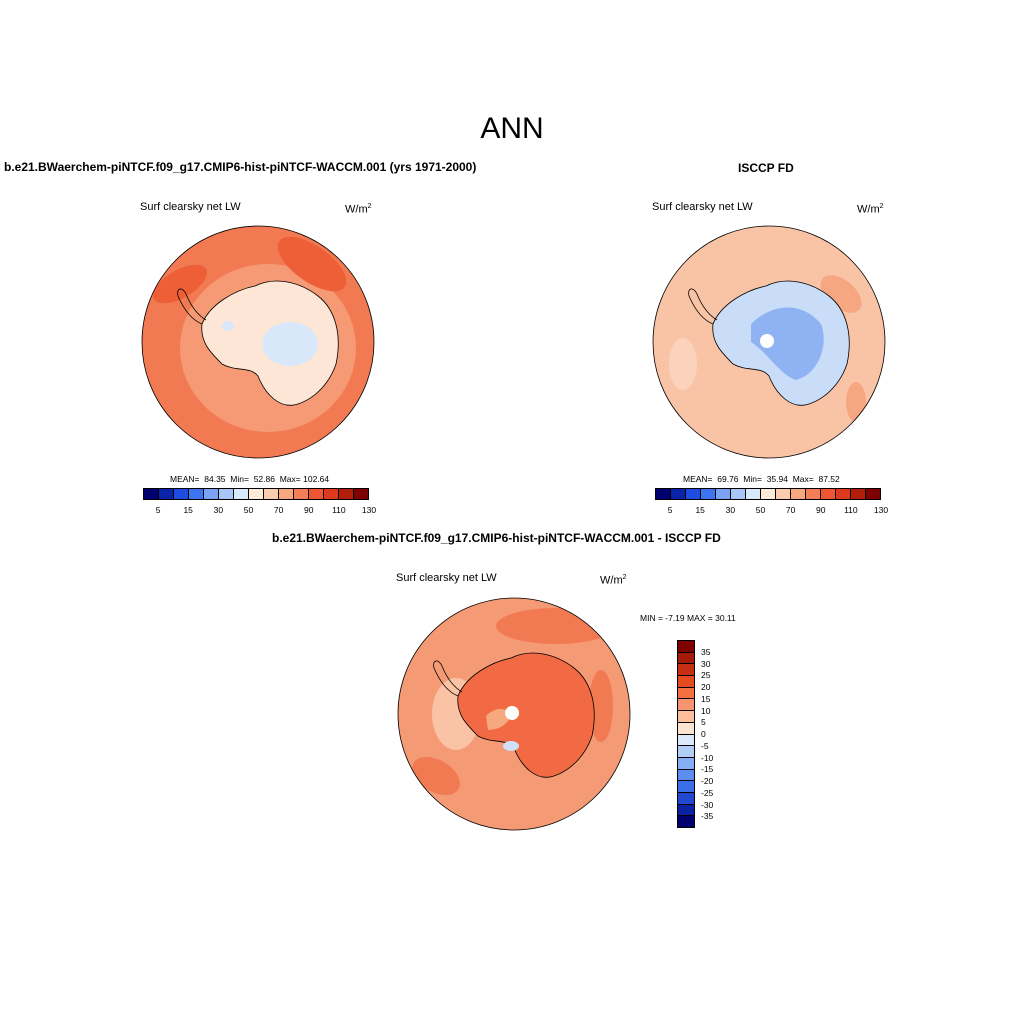 The width and height of the screenshot is (1024, 1024). What do you see at coordinates (448, 678) in the screenshot?
I see `diff-peninsula` at bounding box center [448, 678].